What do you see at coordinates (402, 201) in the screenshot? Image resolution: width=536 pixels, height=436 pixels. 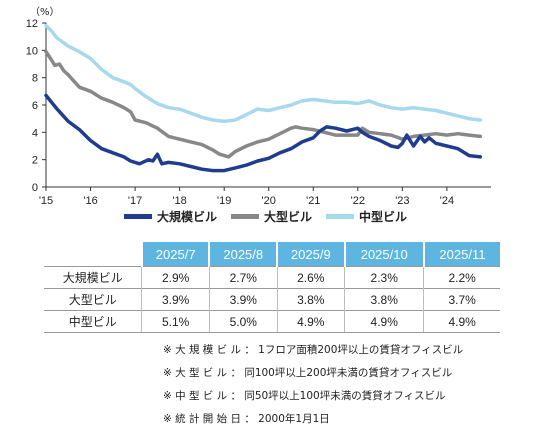 I see `x-tick-label: '23` at bounding box center [402, 201].